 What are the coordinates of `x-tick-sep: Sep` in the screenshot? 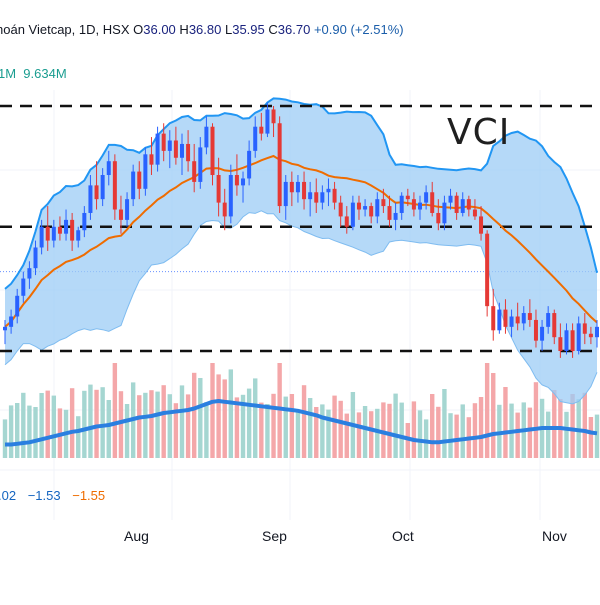 It's located at (274, 536).